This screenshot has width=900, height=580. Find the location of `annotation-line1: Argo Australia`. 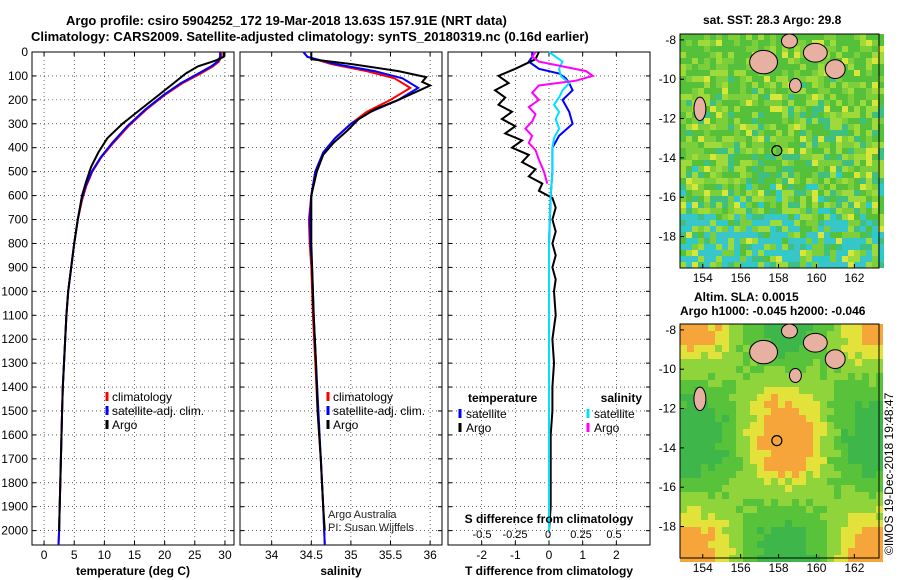

annotation-line1: Argo Australia is located at coordinates (362, 515).